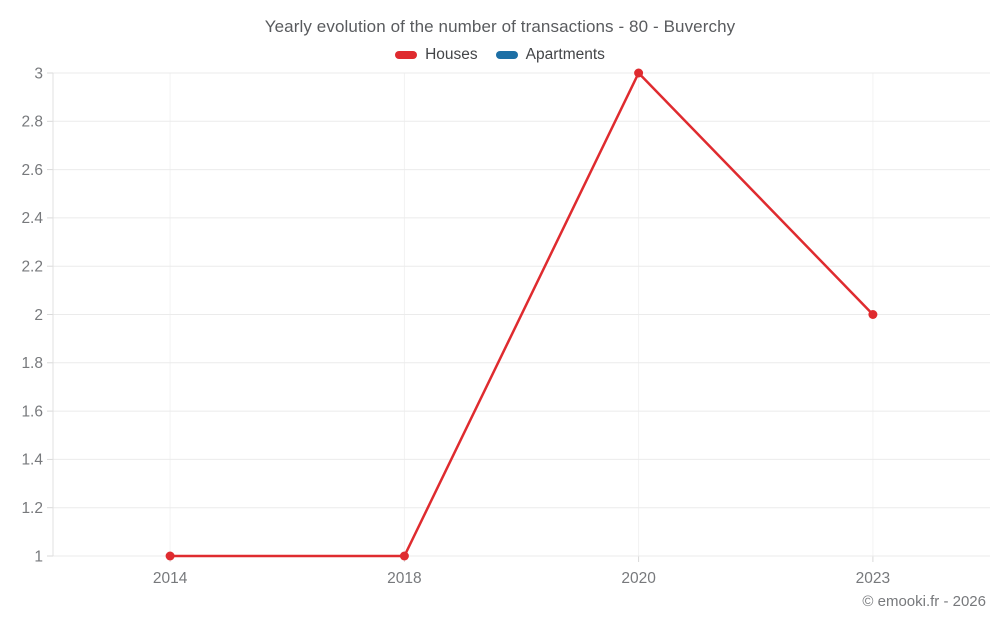  I want to click on y-tick-label: 1, so click(38, 556).